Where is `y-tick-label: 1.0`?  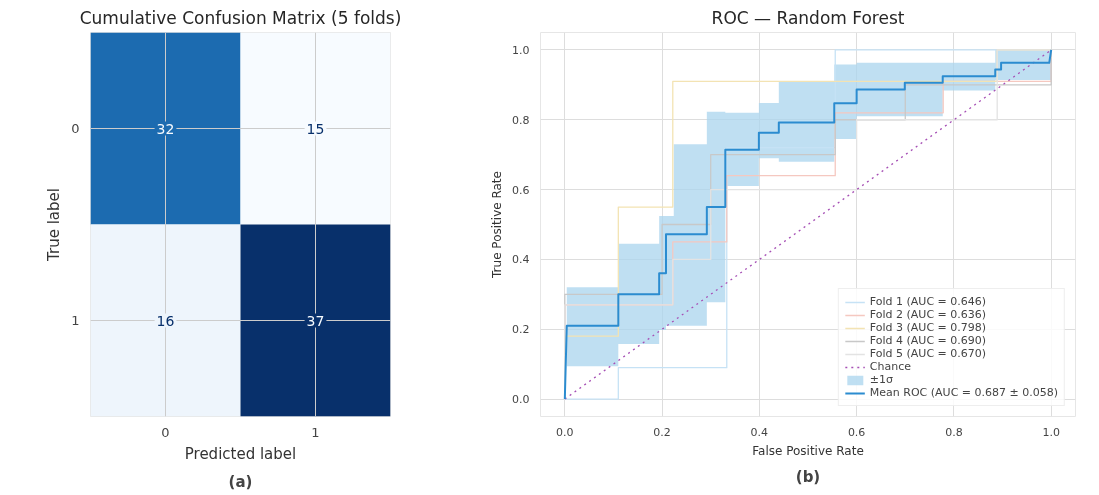
y-tick-label: 1.0 is located at coordinates (521, 50).